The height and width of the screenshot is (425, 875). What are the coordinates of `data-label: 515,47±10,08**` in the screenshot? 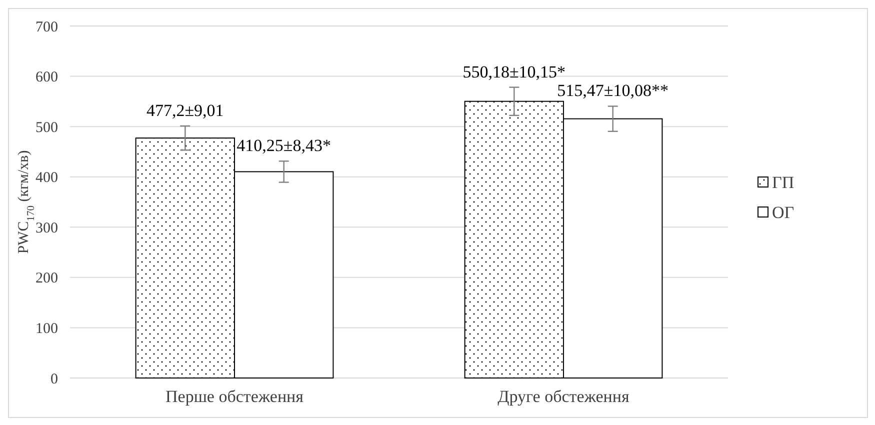 It's located at (613, 90).